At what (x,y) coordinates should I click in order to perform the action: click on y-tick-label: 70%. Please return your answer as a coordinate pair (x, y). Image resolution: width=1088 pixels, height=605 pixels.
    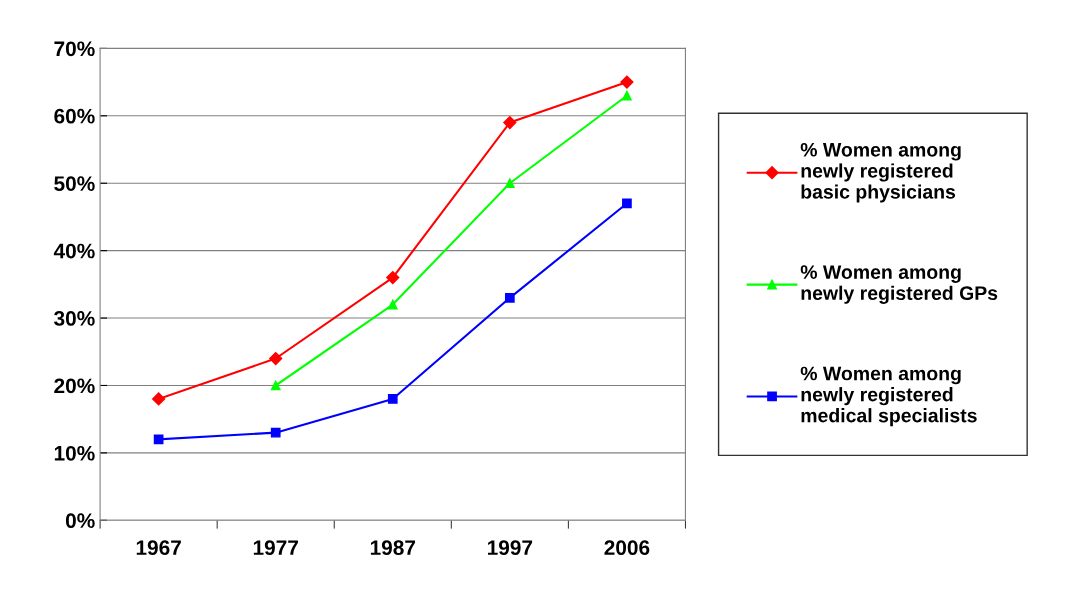
    Looking at the image, I should click on (74, 49).